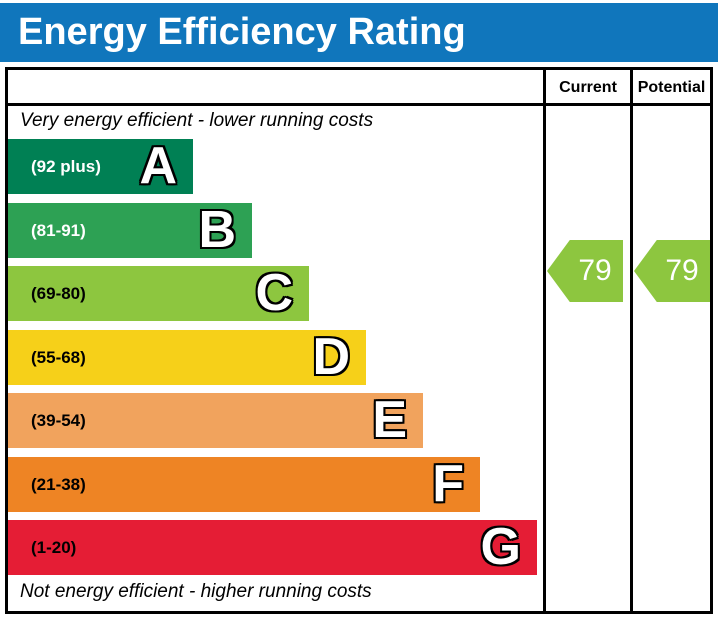 The width and height of the screenshot is (718, 619). Describe the element at coordinates (158, 293) in the screenshot. I see `band-row-c: (69-80) C` at that location.